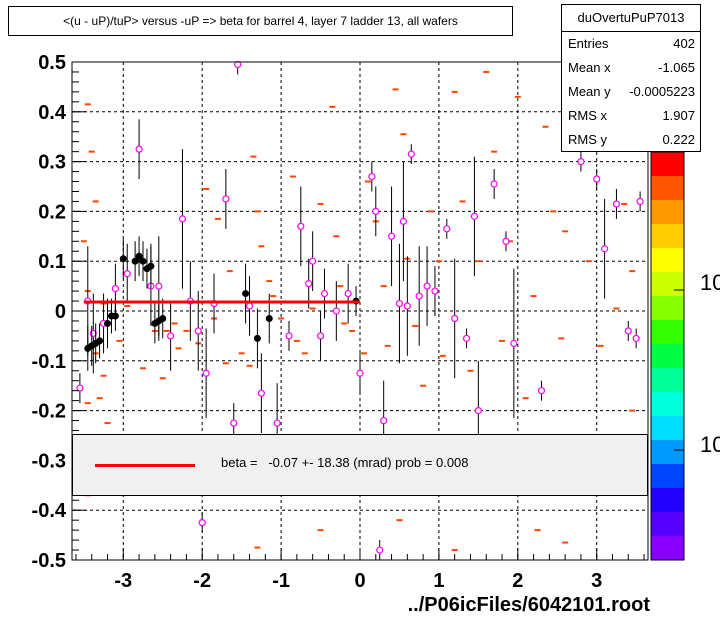 The height and width of the screenshot is (620, 720). I want to click on stats-key: RMS x, so click(587, 115).